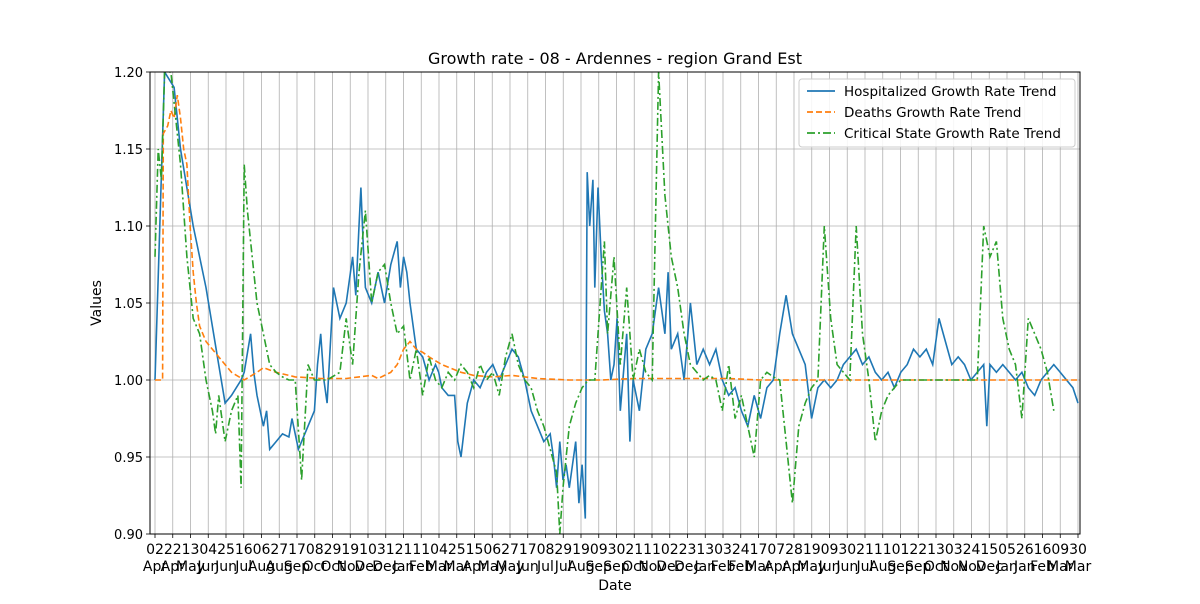 Image resolution: width=1200 pixels, height=604 pixels. What do you see at coordinates (688, 550) in the screenshot?
I see `x-tick-label-day: 23` at bounding box center [688, 550].